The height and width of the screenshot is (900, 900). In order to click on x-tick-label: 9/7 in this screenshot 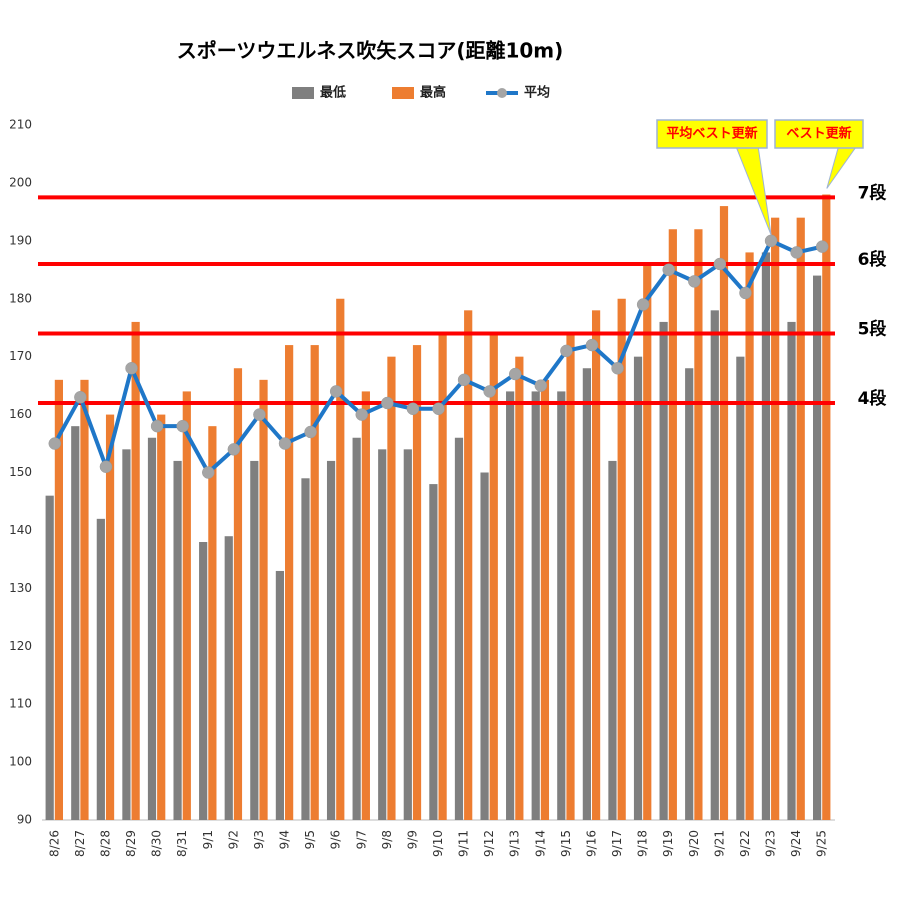, I will do `click(361, 839)`.